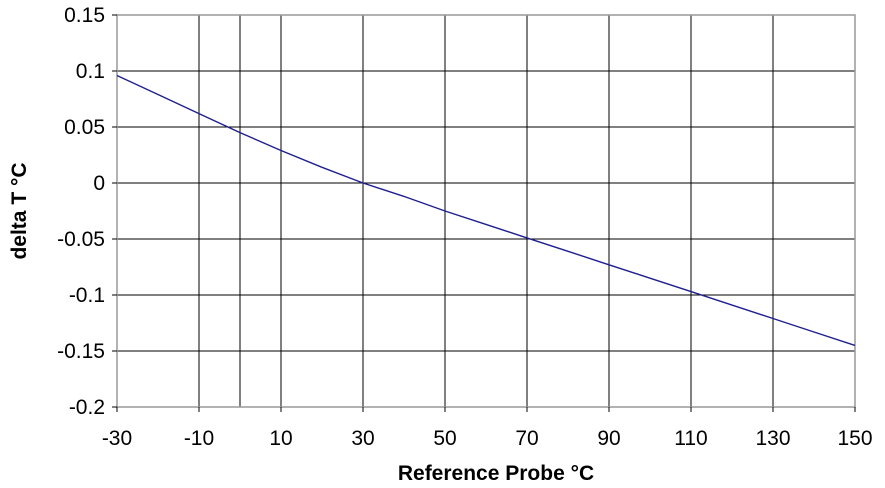 The height and width of the screenshot is (488, 885). What do you see at coordinates (526, 438) in the screenshot?
I see `x-tick-label: 70` at bounding box center [526, 438].